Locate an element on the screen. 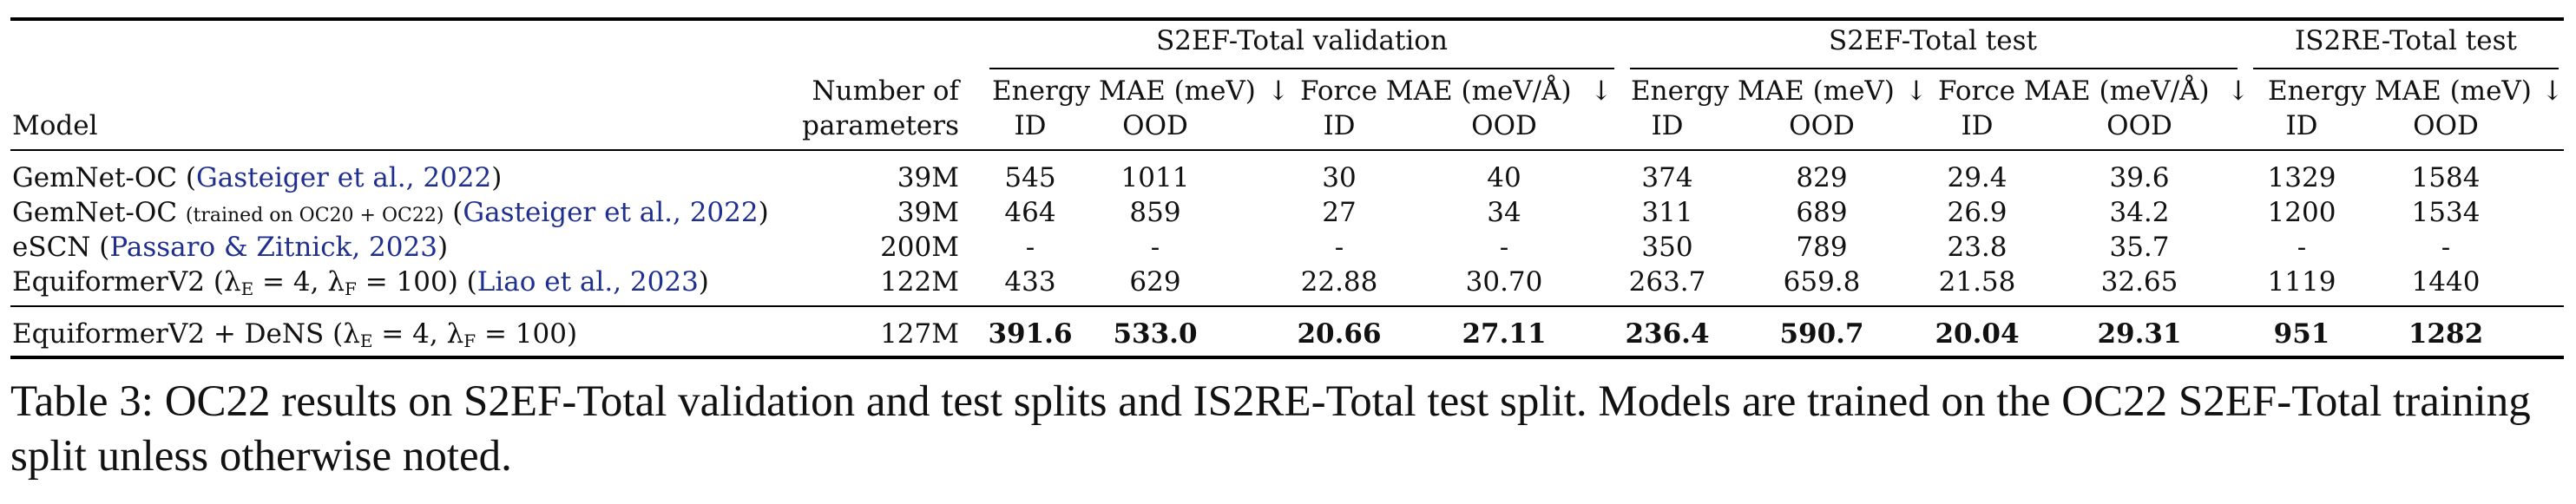 The image size is (2576, 504). table-cell-2-5: 789 is located at coordinates (1822, 247).